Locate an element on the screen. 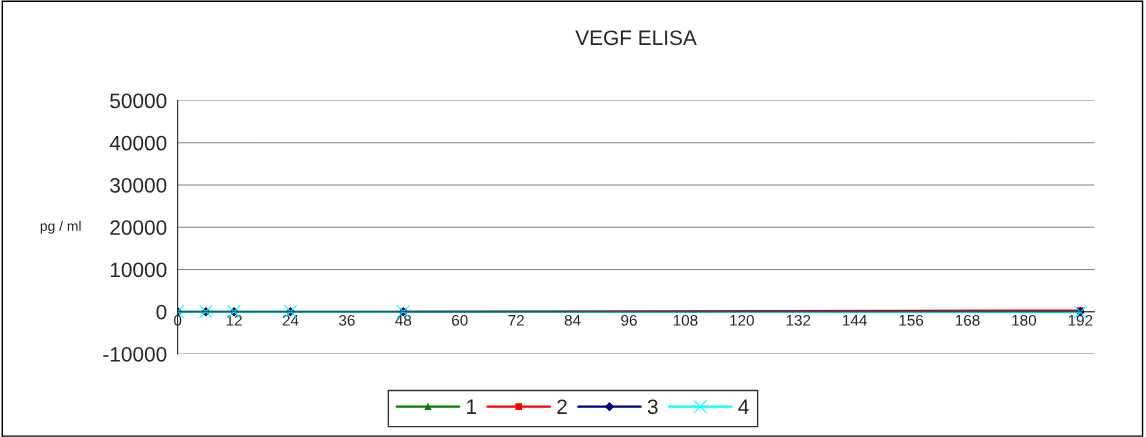  x-tick-label: 36 is located at coordinates (346, 320).